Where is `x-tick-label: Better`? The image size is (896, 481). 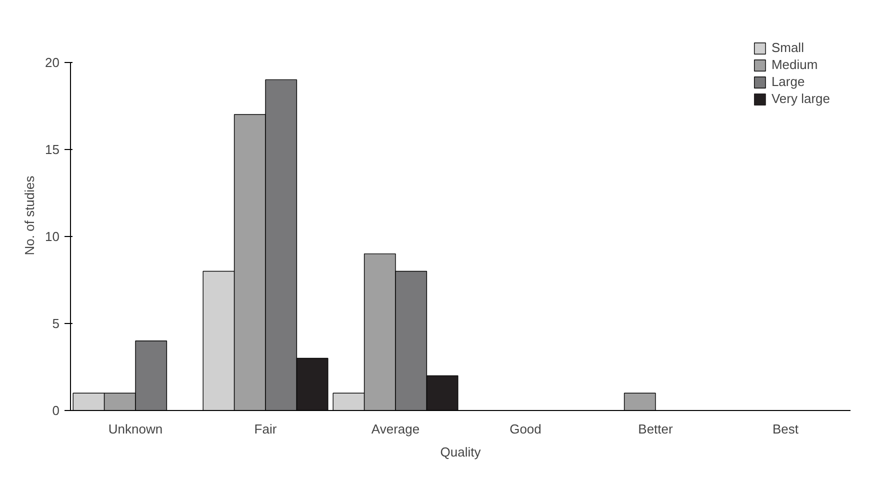
x-tick-label: Better is located at coordinates (656, 429).